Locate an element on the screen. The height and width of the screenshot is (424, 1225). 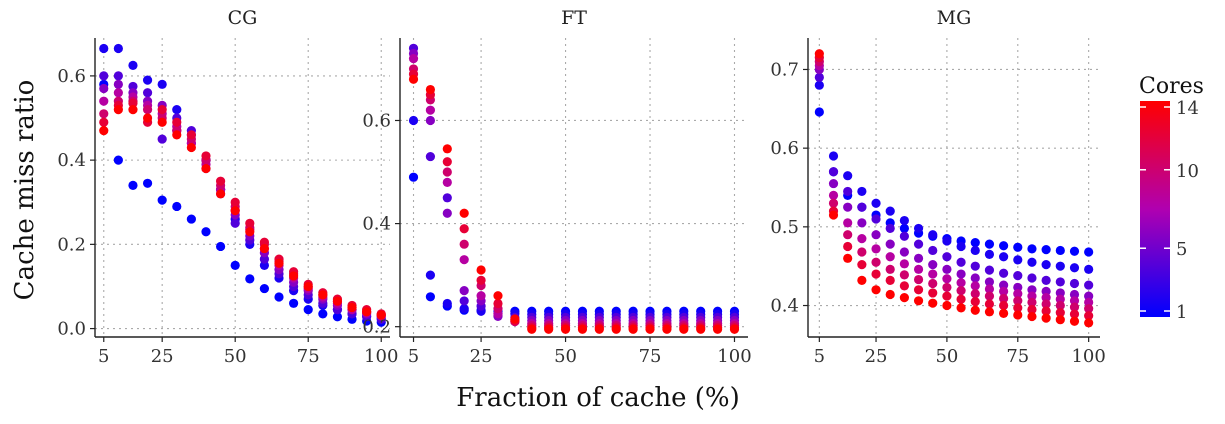
legend-title: Cores is located at coordinates (1171, 86).